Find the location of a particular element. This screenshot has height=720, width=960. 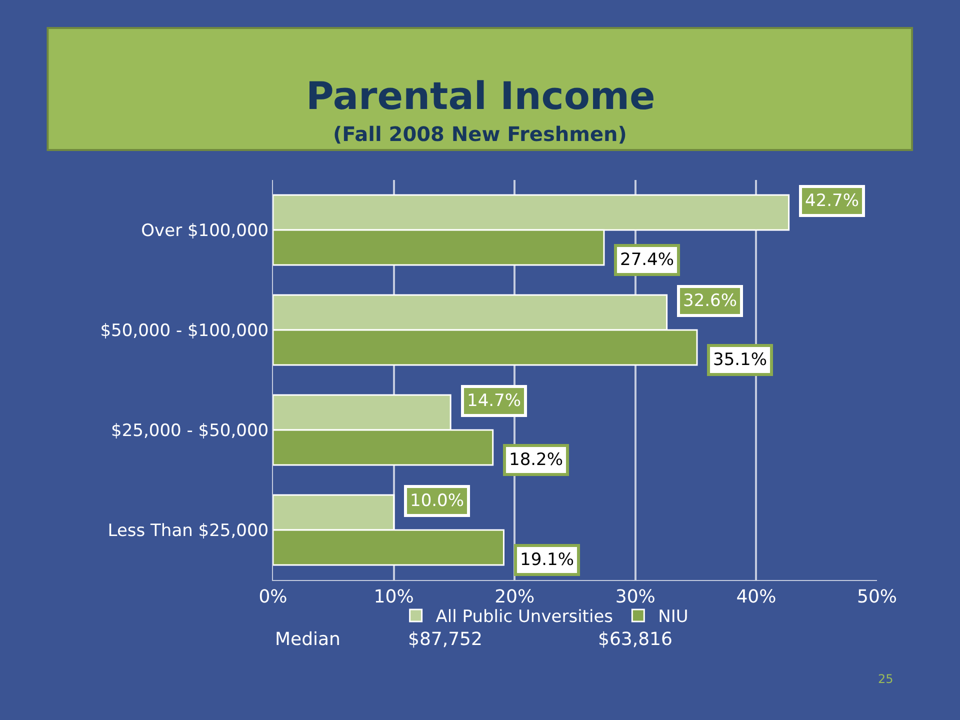

chart-subtitle: (Fall 2008 New Freshmen) is located at coordinates (480, 134).